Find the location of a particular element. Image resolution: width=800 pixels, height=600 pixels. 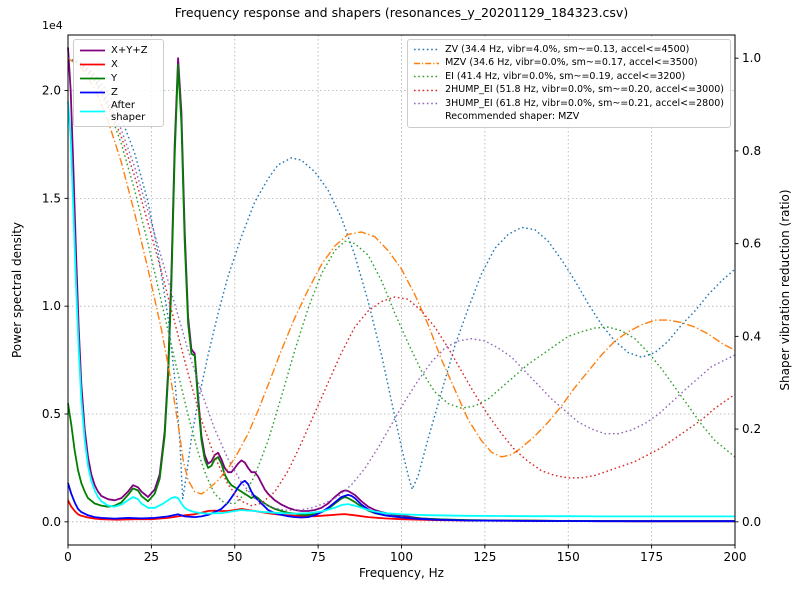

x-tick-label: 0 is located at coordinates (68, 557).